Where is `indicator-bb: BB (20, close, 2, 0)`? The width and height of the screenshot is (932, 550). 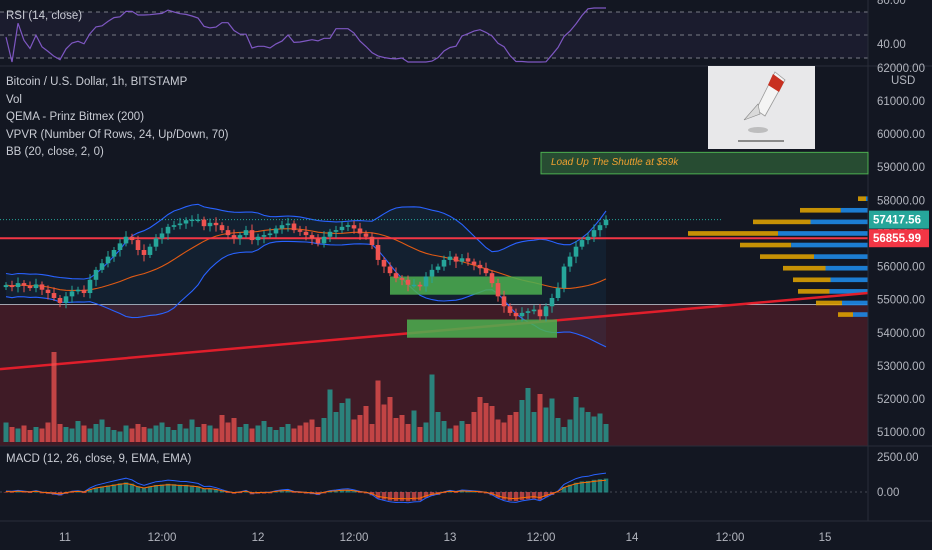
indicator-bb: BB (20, close, 2, 0) is located at coordinates (55, 152).